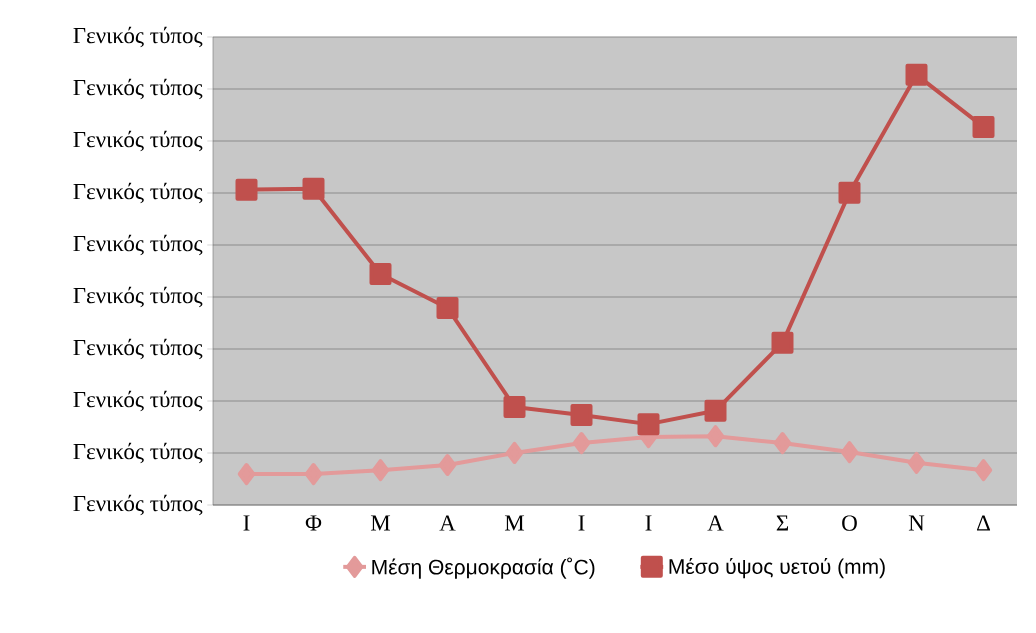 The width and height of the screenshot is (1036, 633). I want to click on x-tick-label: Δ, so click(983, 523).